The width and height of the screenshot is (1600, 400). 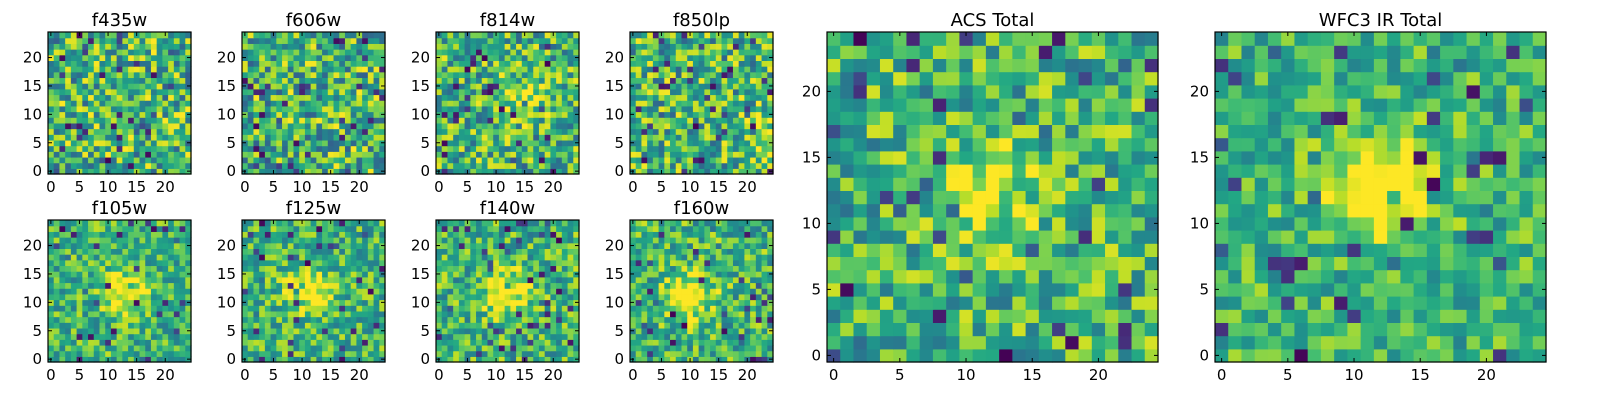 What do you see at coordinates (120, 103) in the screenshot?
I see `heatmap-cells` at bounding box center [120, 103].